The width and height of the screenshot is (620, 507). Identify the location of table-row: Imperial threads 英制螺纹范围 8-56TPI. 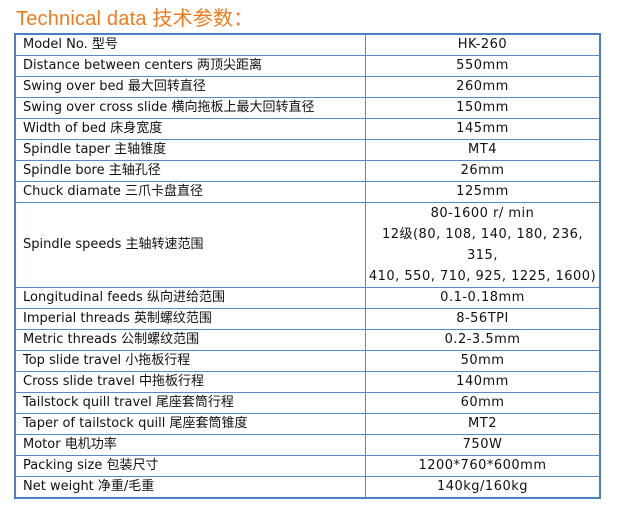
(307, 319).